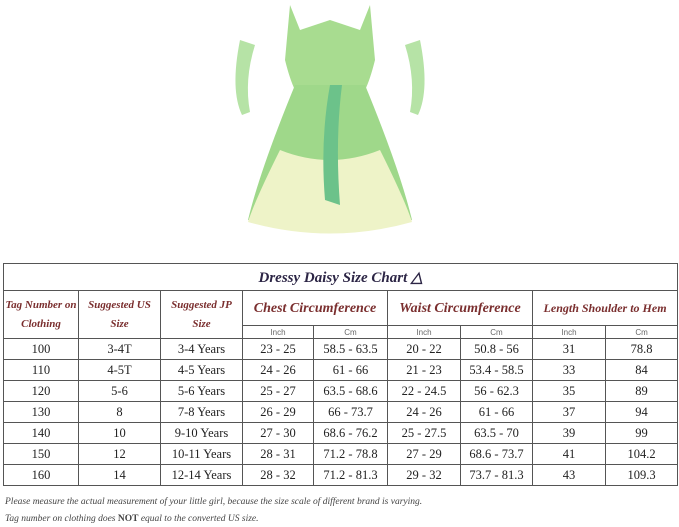 Image resolution: width=679 pixels, height=527 pixels. I want to click on table-cell: 130, so click(41, 412).